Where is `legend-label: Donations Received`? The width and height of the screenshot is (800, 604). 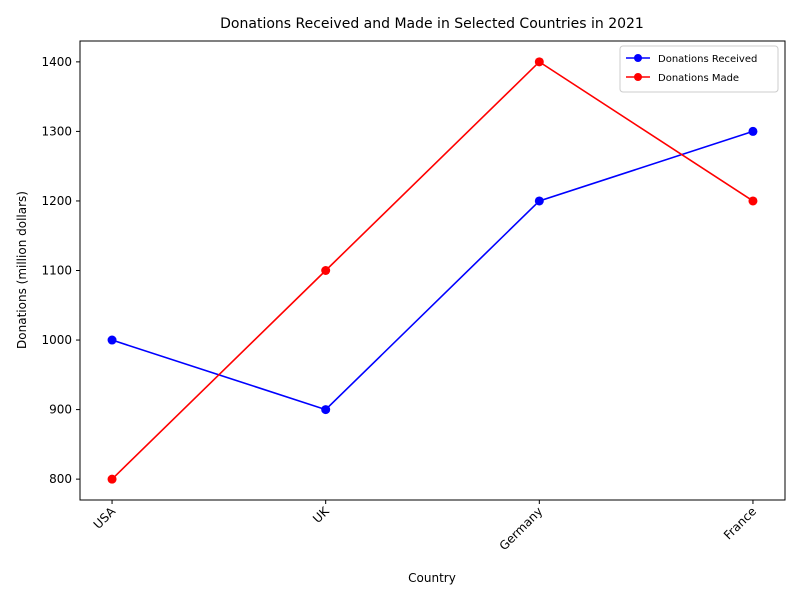
legend-label: Donations Received is located at coordinates (707, 59).